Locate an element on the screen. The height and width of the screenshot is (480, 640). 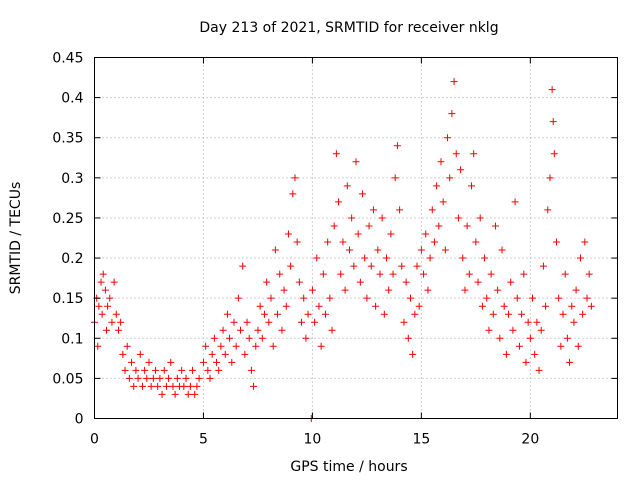
y-tick-label: 0.25 is located at coordinates (67, 219).